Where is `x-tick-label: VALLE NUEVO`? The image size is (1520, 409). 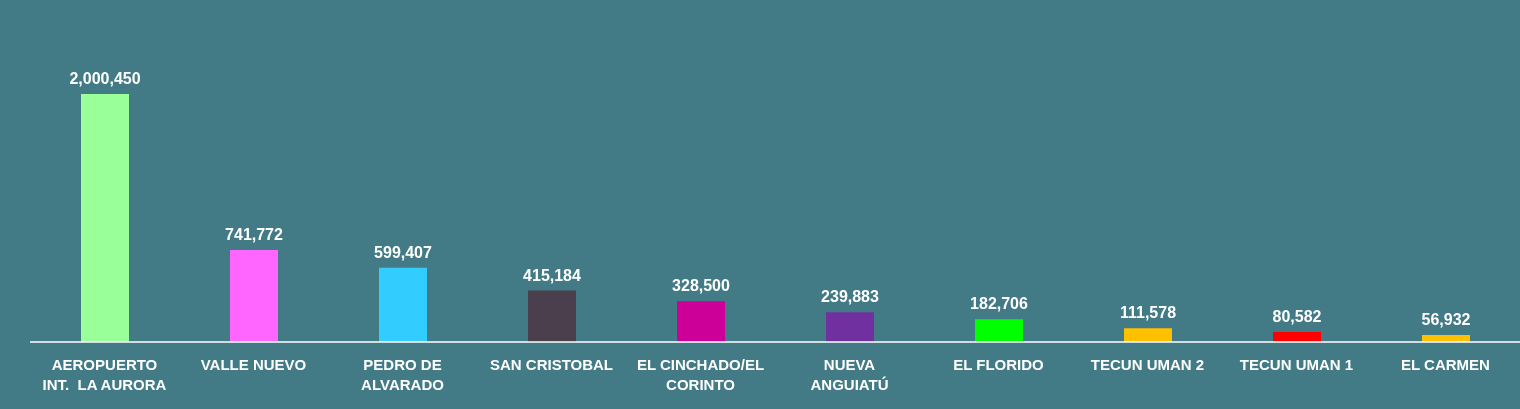 x-tick-label: VALLE NUEVO is located at coordinates (253, 364).